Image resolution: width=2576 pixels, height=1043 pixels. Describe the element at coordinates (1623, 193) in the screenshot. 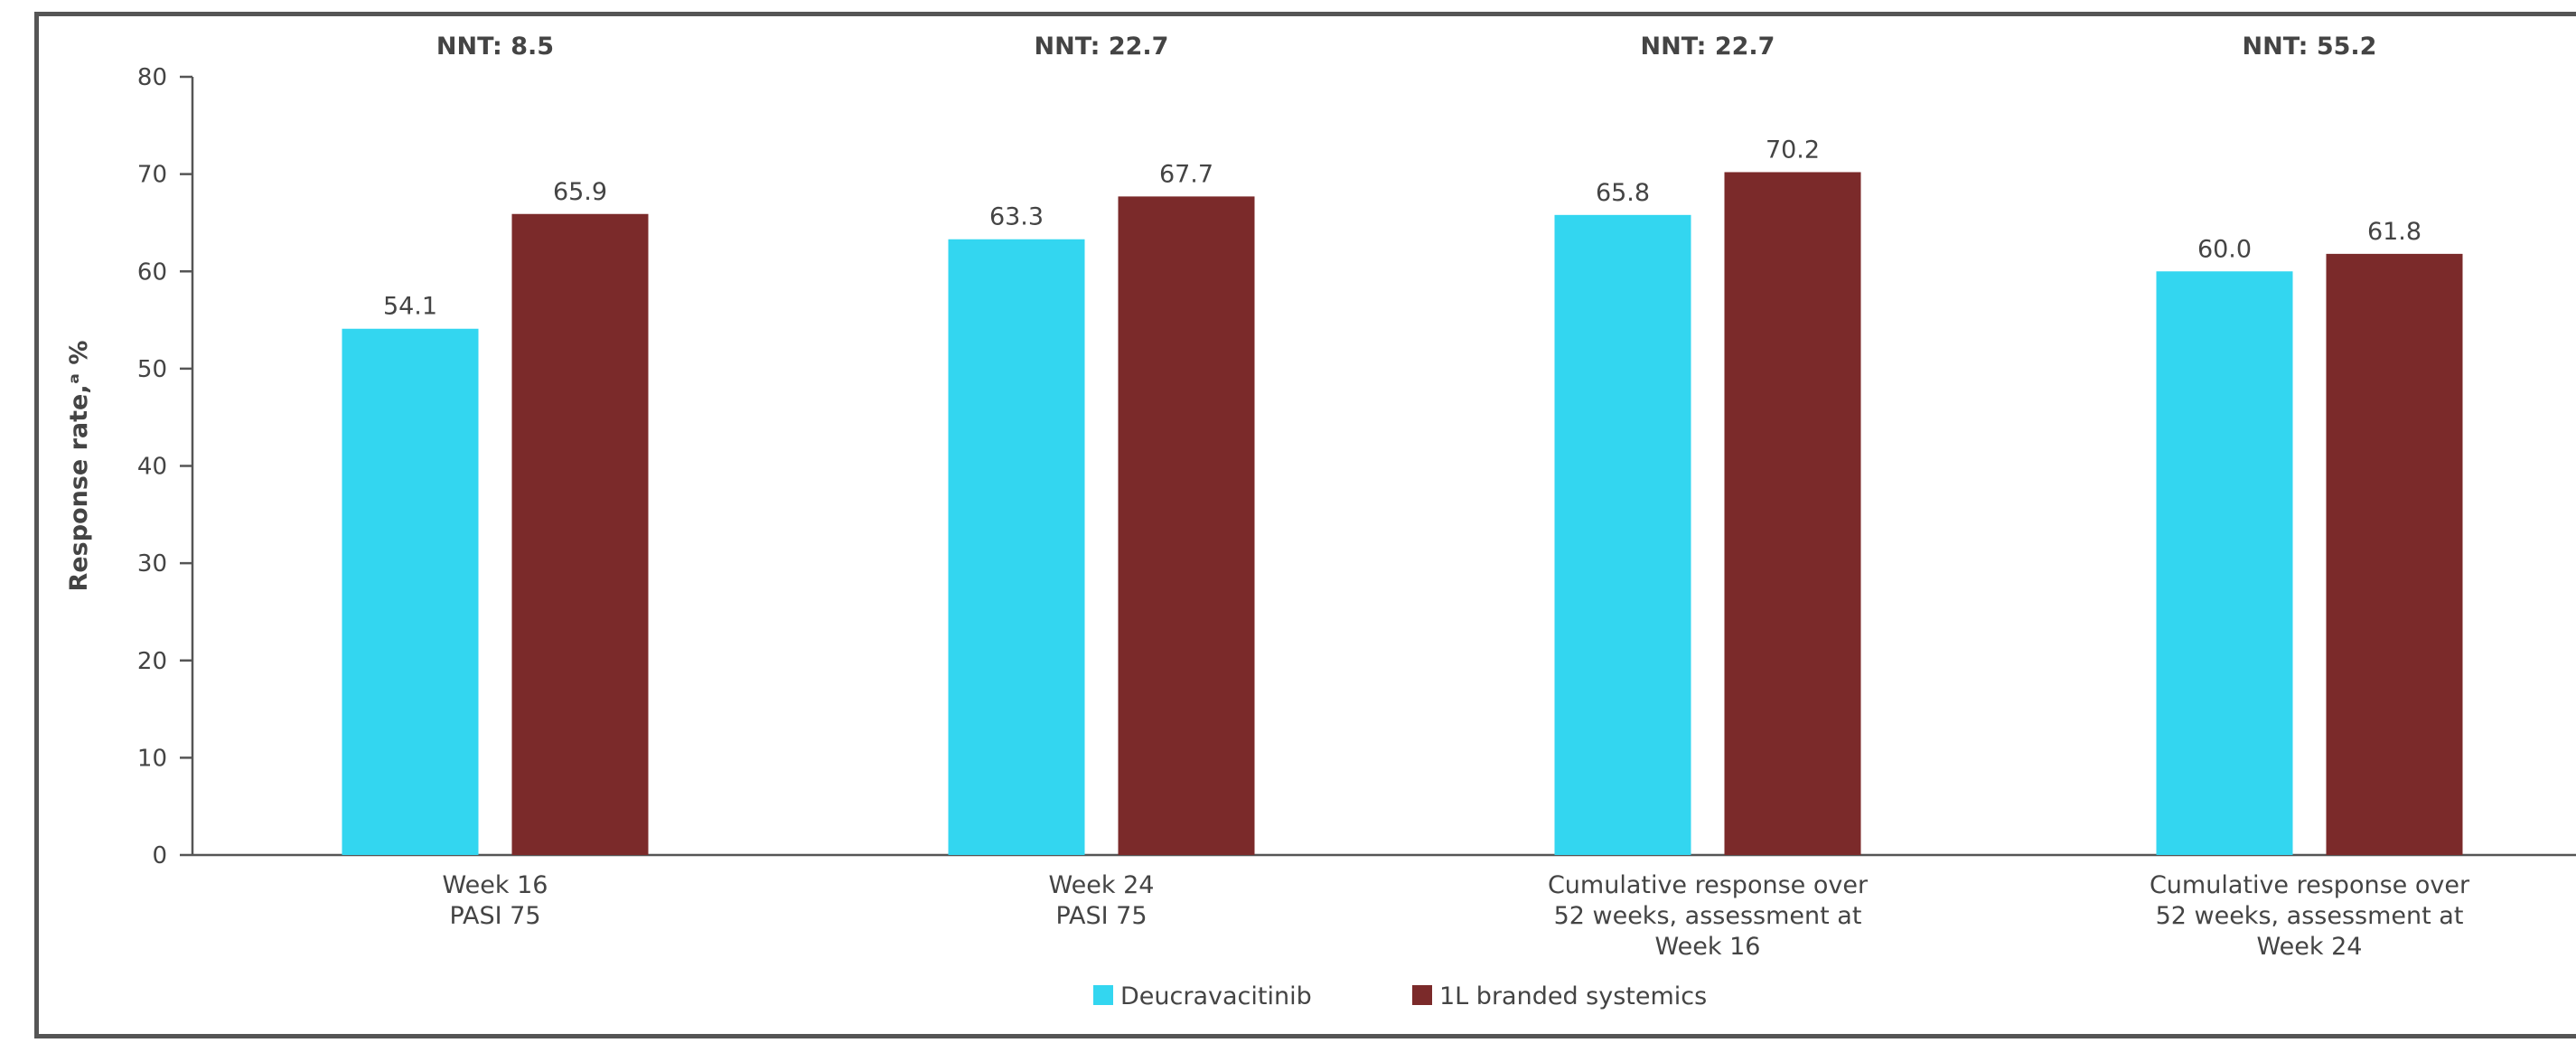

I see `data-label: 65.8` at that location.